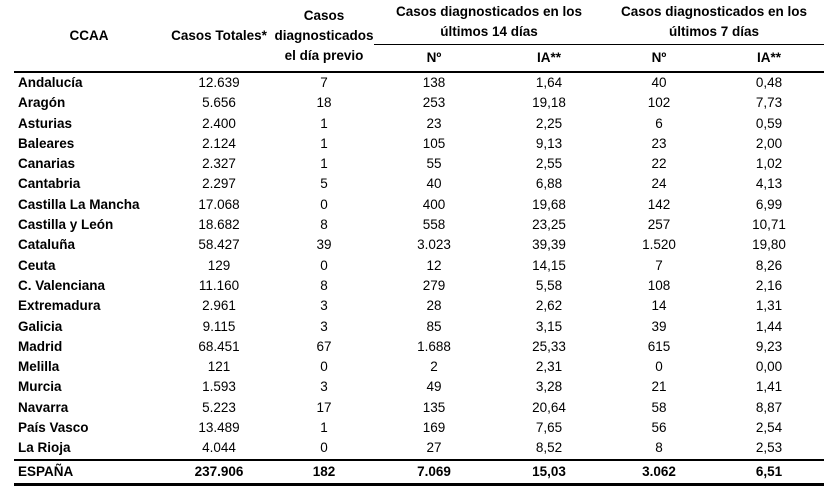 This screenshot has width=831, height=492. I want to click on ia-14-dias-cell: 7,65, so click(549, 428).